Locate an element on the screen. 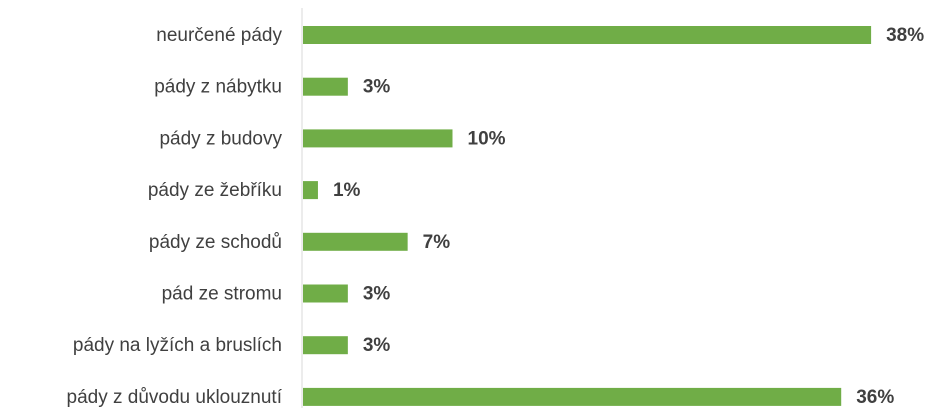 This screenshot has height=408, width=933. category-label: pád ze stromu is located at coordinates (222, 294).